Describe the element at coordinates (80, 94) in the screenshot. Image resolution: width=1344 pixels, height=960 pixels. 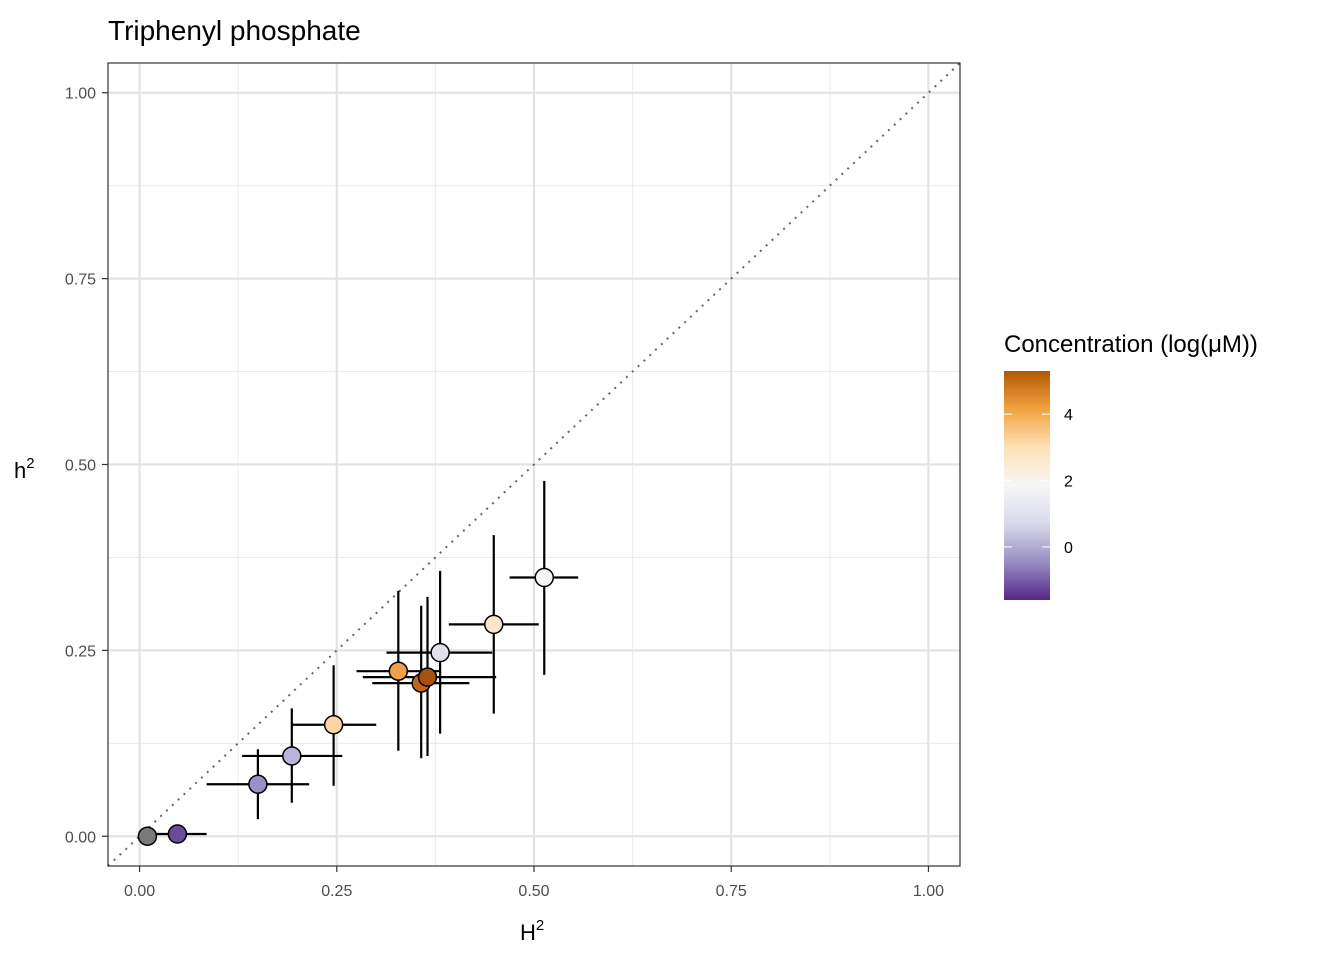
I see `y-tick-label: 1.00` at that location.